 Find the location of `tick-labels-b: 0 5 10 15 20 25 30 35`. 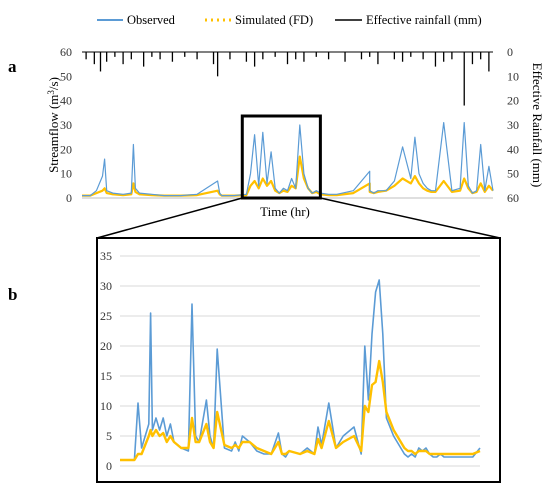

tick-labels-b: 0 5 10 15 20 25 30 35 is located at coordinates (106, 361).